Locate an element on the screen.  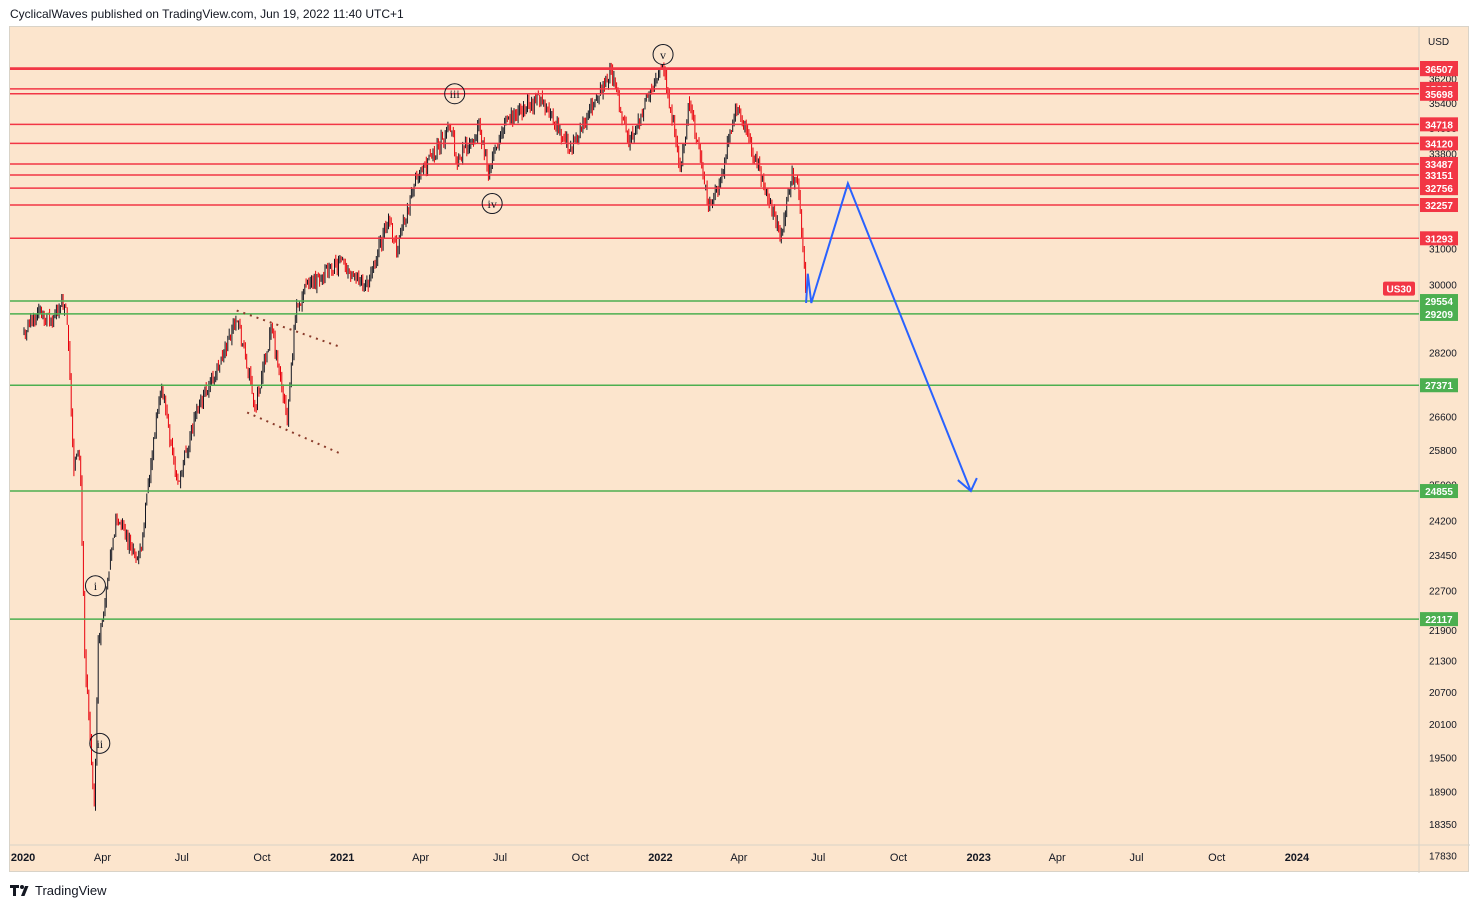
x-tick-label: 2022 is located at coordinates (660, 858).